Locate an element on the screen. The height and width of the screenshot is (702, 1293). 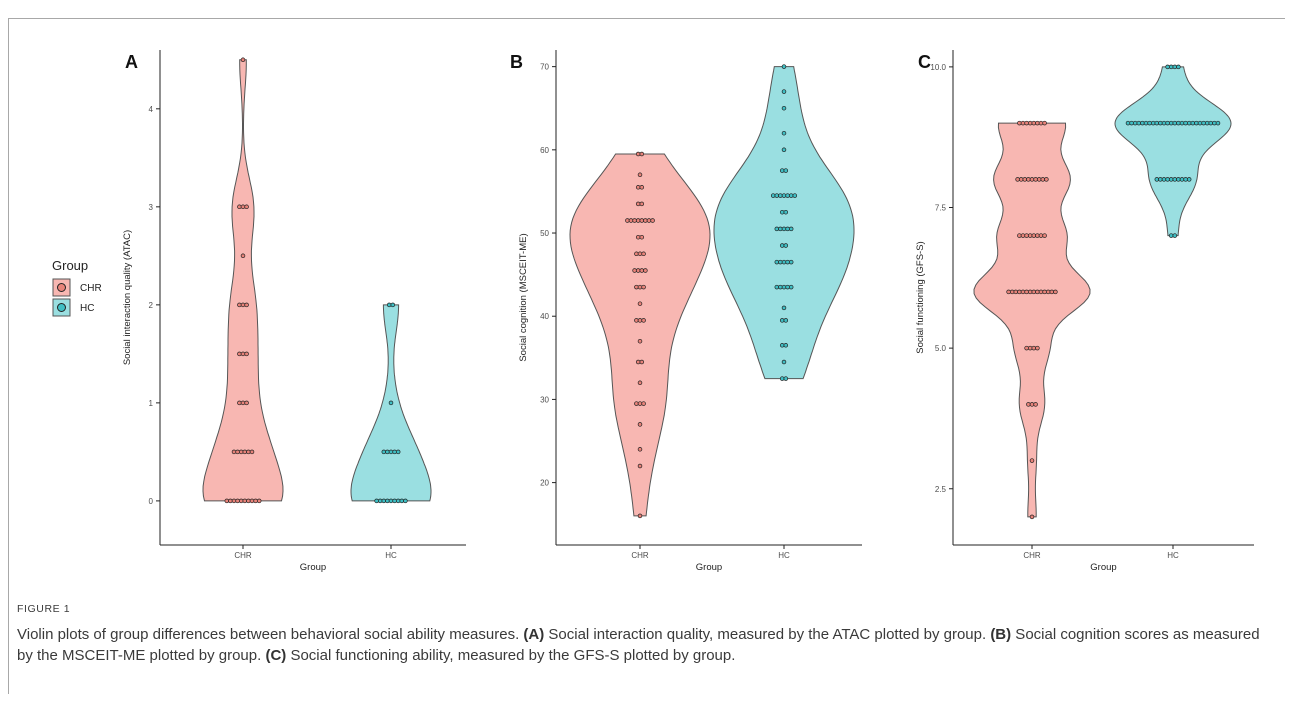
panel-letter: C is located at coordinates (924, 62).